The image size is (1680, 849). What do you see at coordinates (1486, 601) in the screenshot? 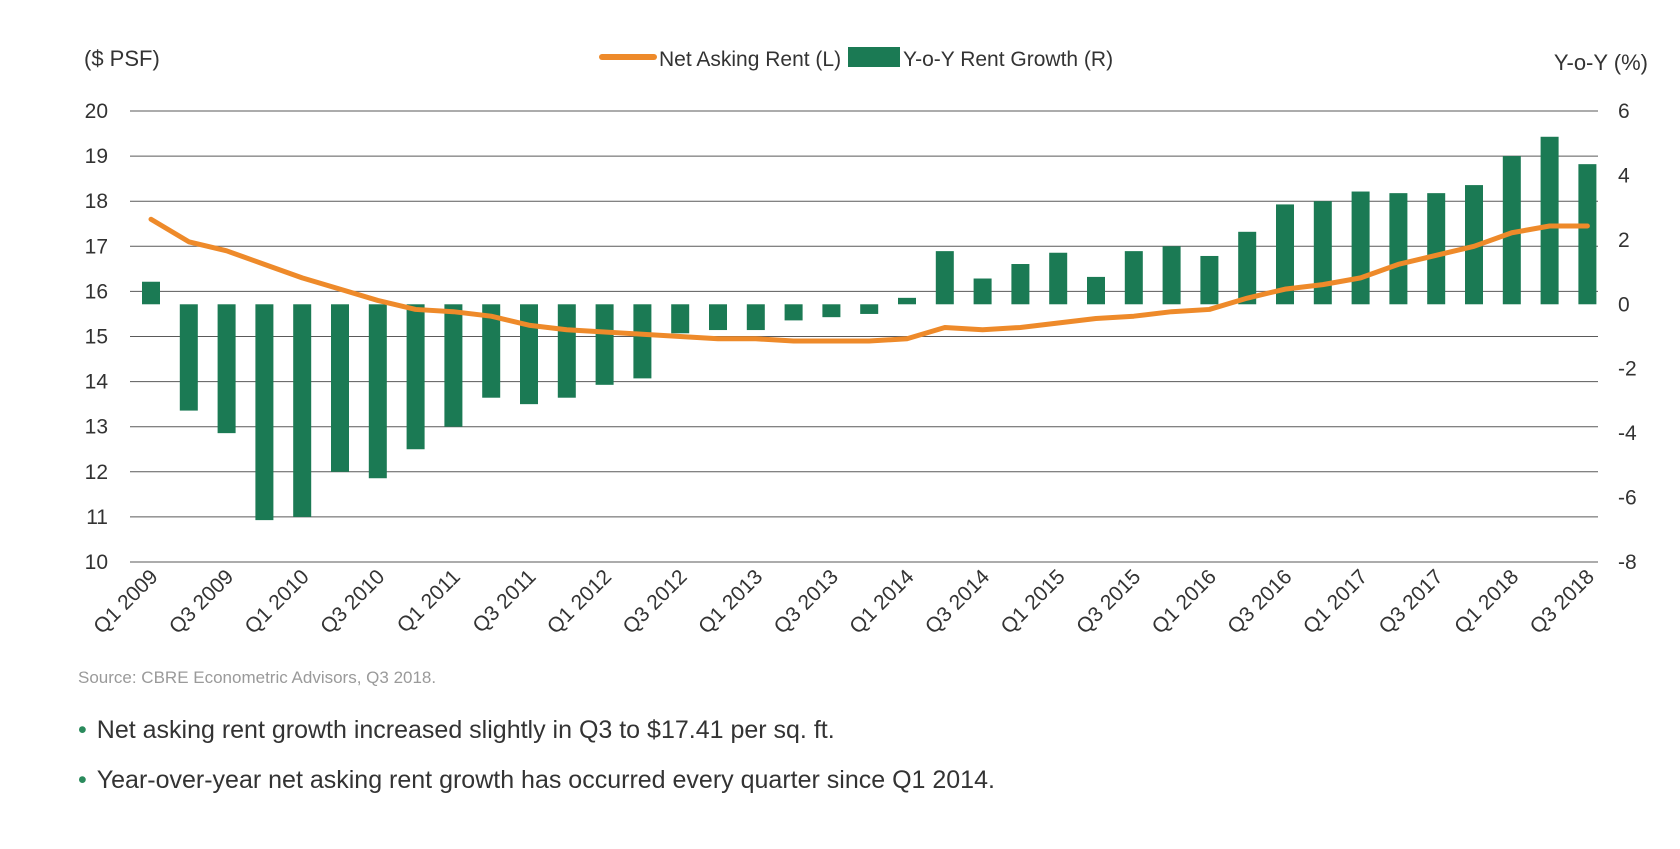
I see `x-tick-label: Q1 2018` at bounding box center [1486, 601].